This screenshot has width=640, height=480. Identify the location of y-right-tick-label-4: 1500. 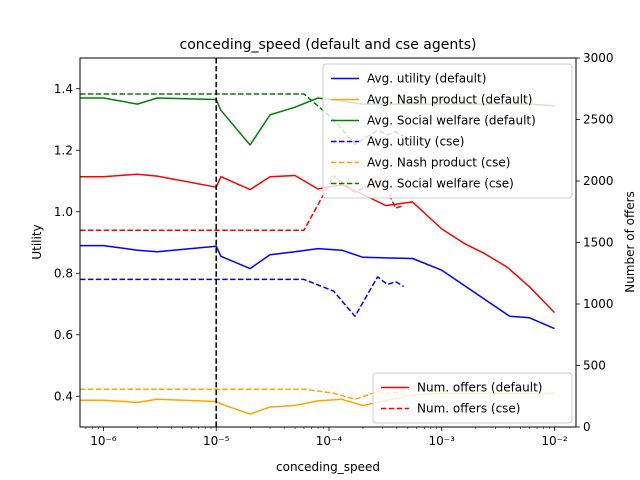
(598, 243).